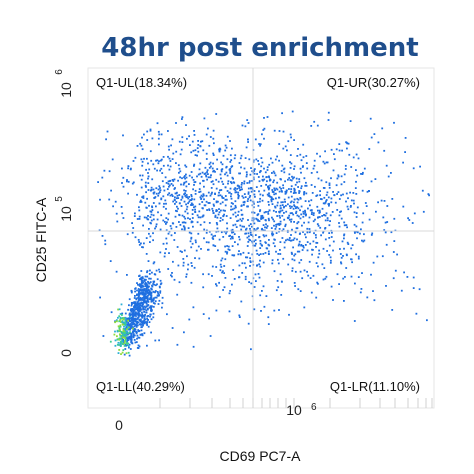 The height and width of the screenshot is (474, 474). What do you see at coordinates (141, 82) in the screenshot?
I see `quadrant-label-ul: Q1-UL(18.34%)` at bounding box center [141, 82].